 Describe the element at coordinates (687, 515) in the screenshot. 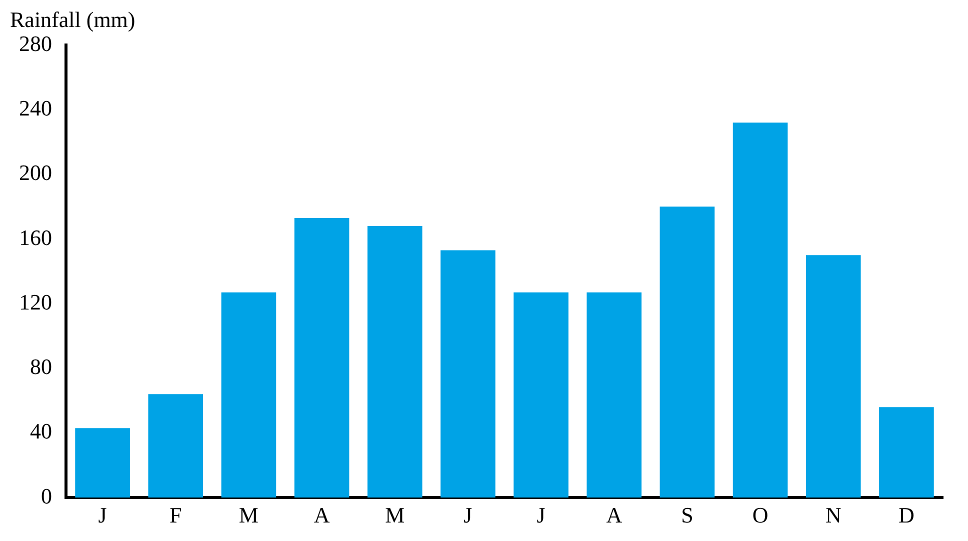

I see `x-tick-label: S` at that location.